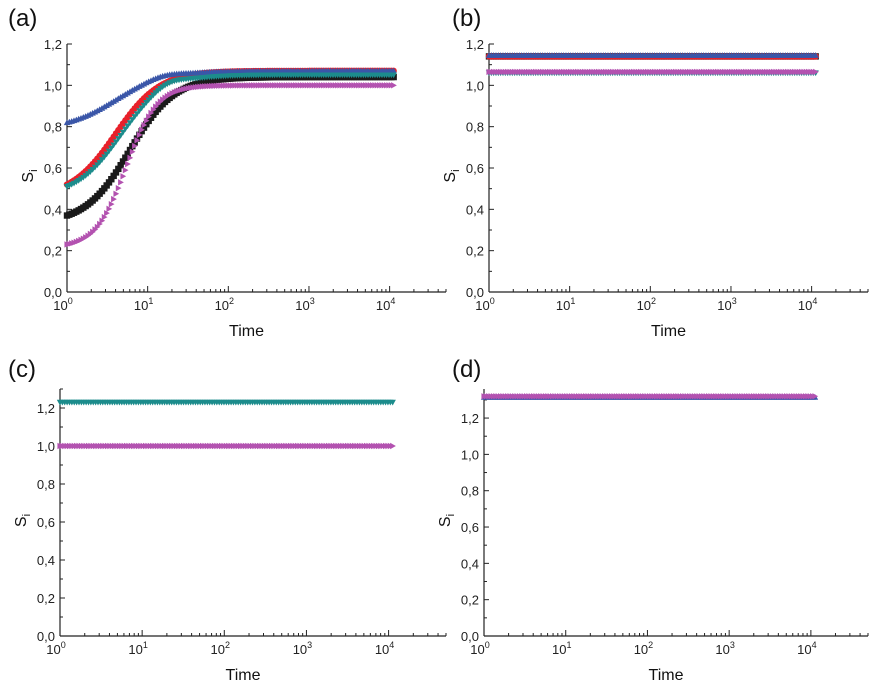 The height and width of the screenshot is (685, 872). I want to click on panel-b-label: (b), so click(466, 18).